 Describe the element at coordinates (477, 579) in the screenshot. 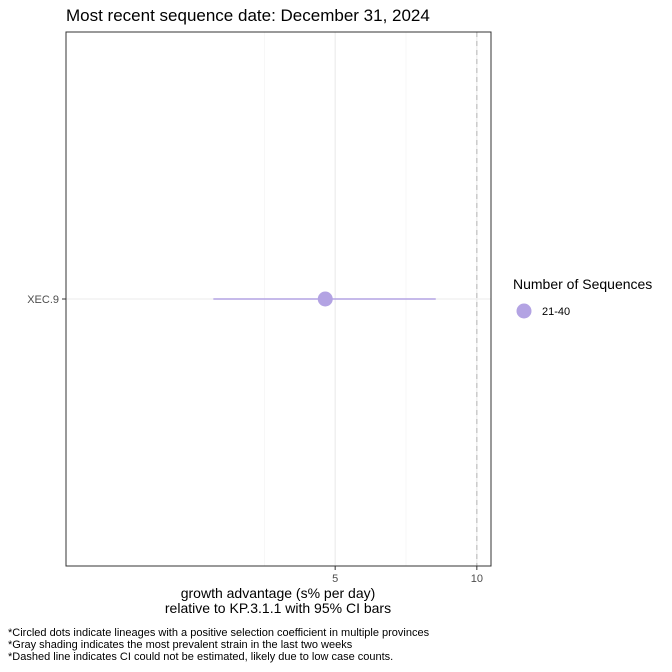

I see `x-tick-label: 10` at that location.